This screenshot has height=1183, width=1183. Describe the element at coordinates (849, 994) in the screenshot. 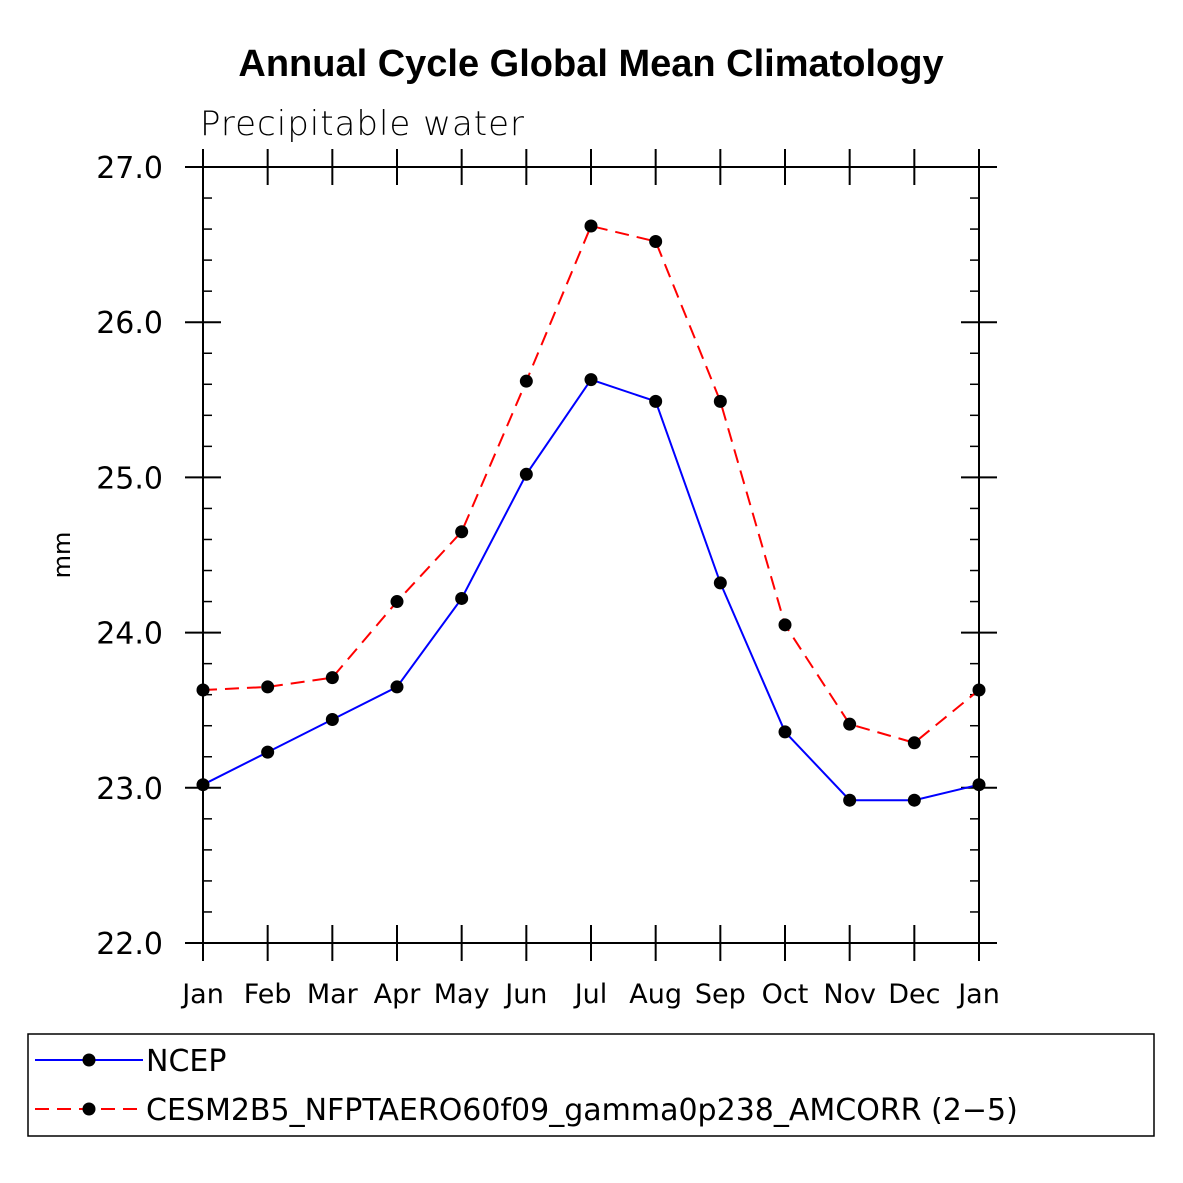

I see `x-tick-label: Nov` at that location.